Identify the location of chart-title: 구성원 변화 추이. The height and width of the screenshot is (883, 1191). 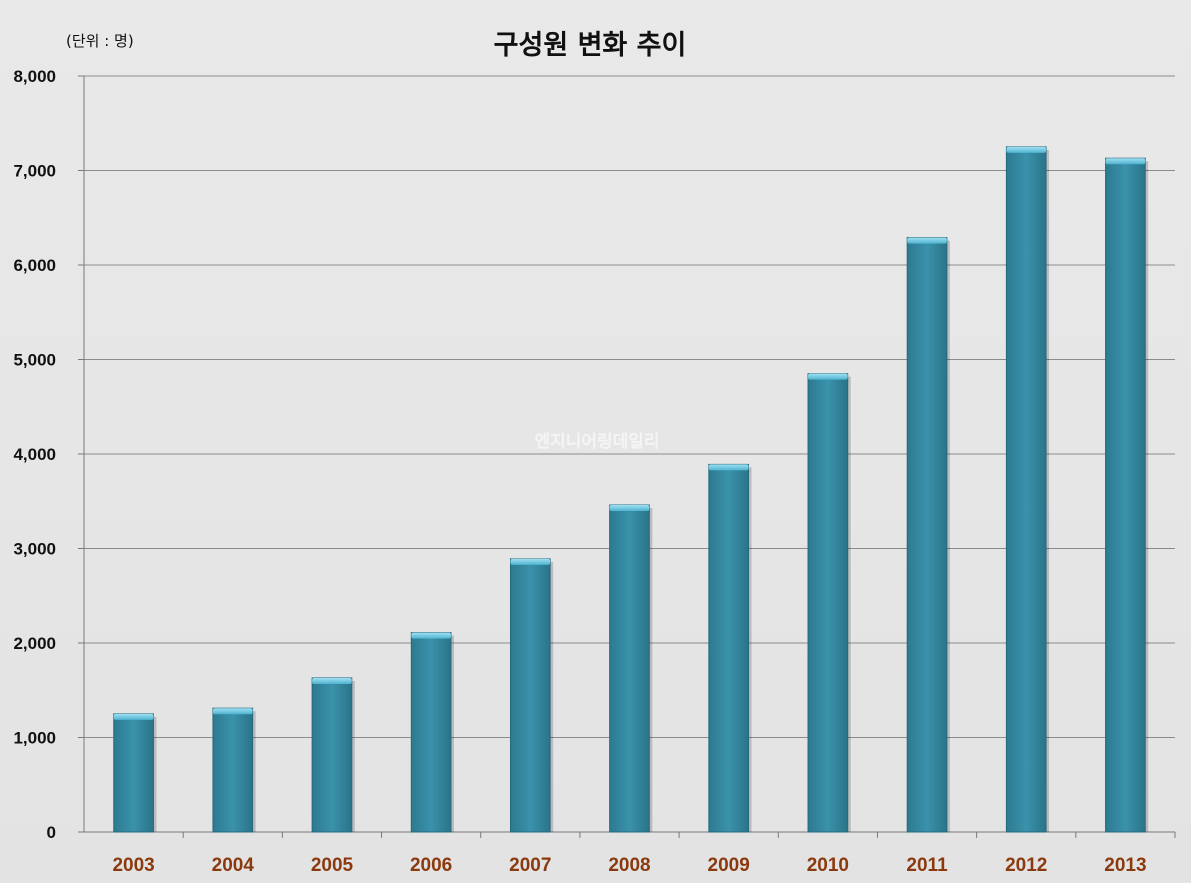
(590, 45).